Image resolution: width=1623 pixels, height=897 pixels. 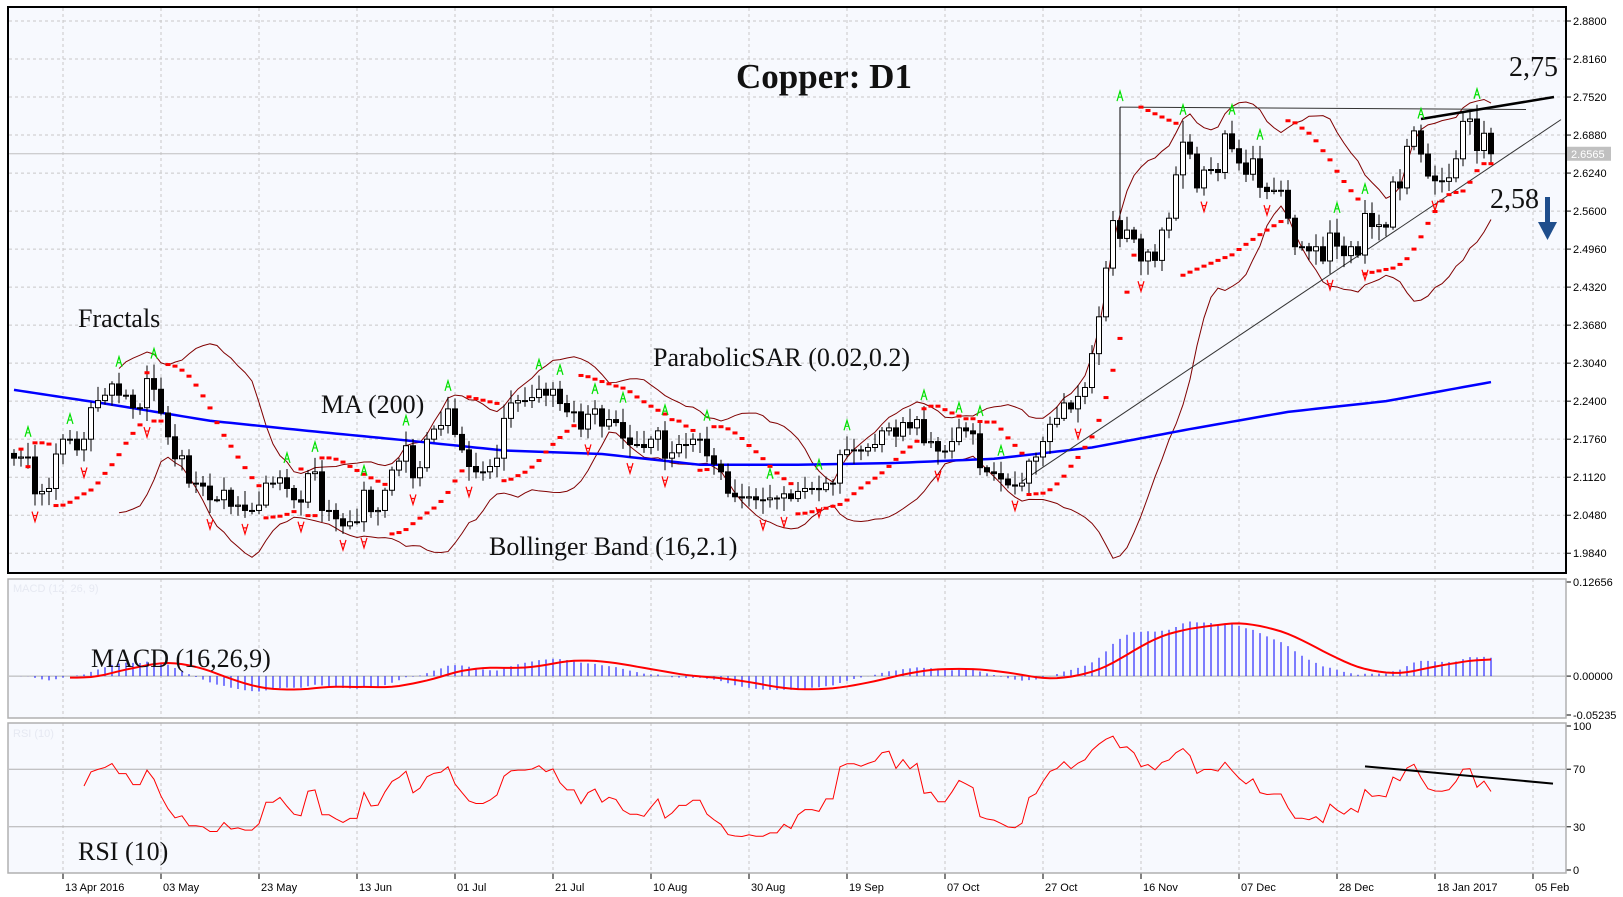 What do you see at coordinates (787, 656) in the screenshot?
I see `macd-plot` at bounding box center [787, 656].